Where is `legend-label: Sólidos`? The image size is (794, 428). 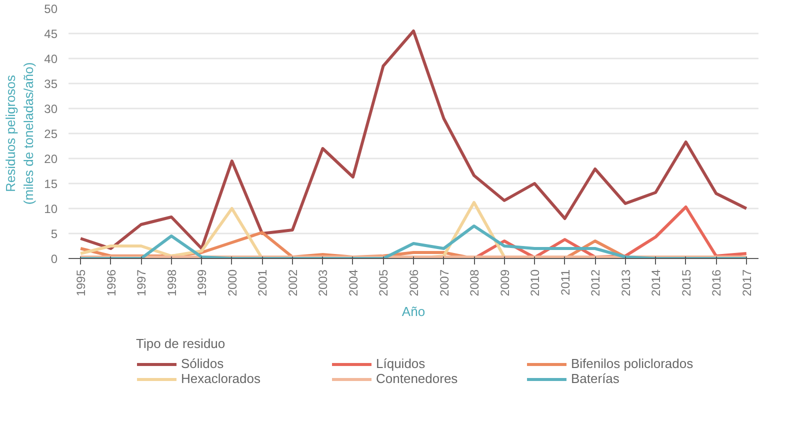
legend-label: Sólidos is located at coordinates (203, 363).